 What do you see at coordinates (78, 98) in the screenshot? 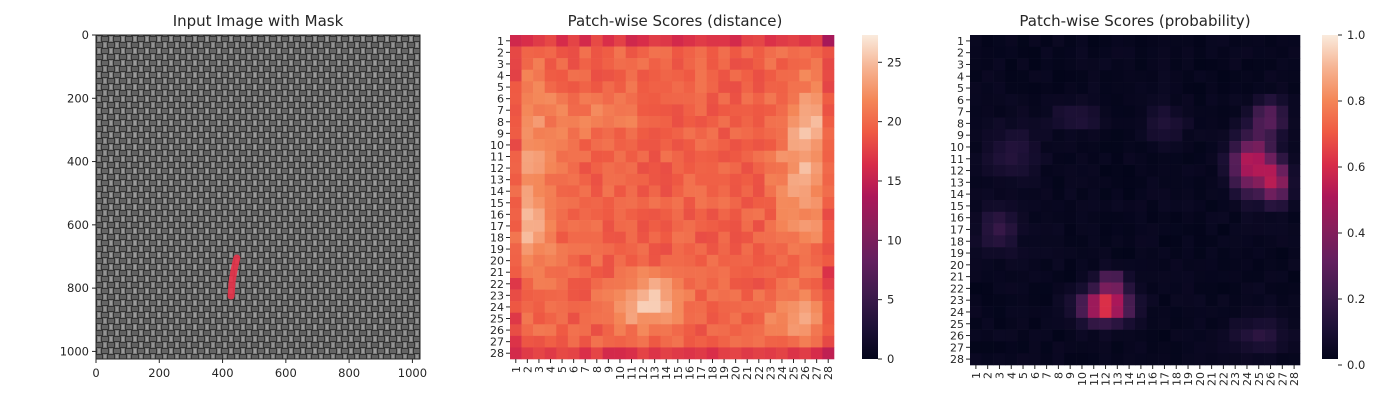
I see `image-y-tick-label: 200` at bounding box center [78, 98].